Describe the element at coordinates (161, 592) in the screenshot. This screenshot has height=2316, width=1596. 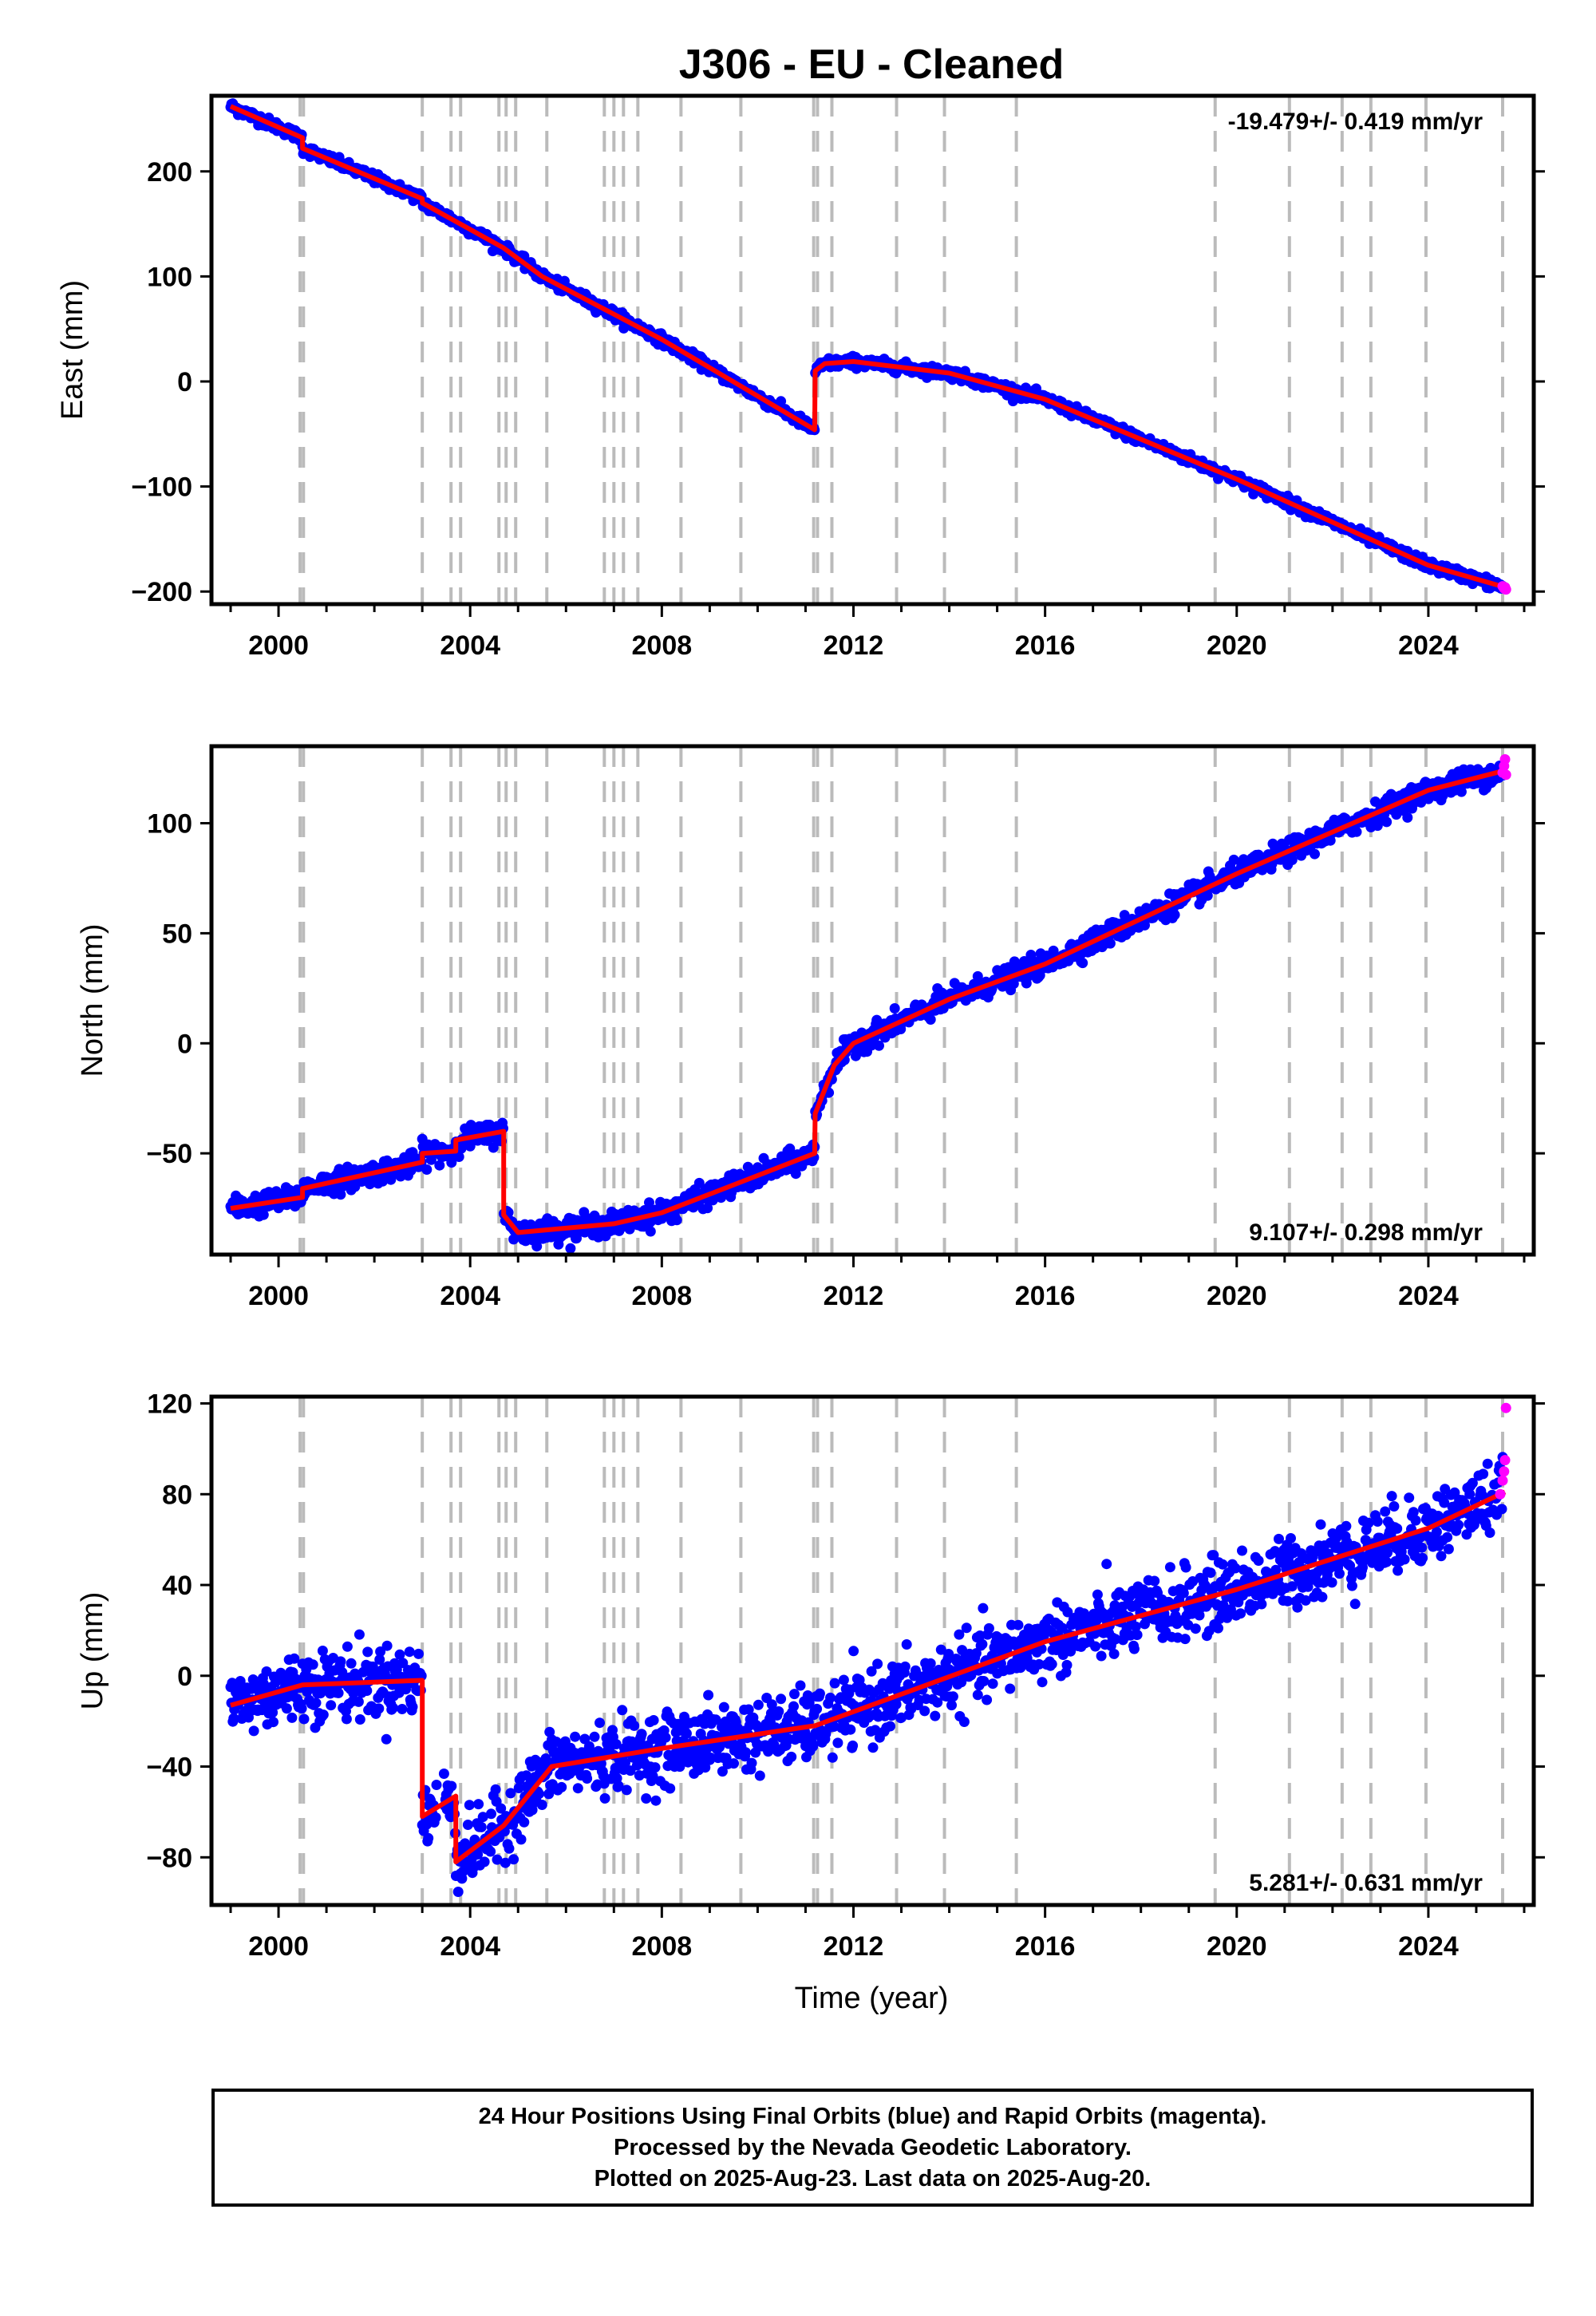
I see `y-tick-label: −200` at that location.